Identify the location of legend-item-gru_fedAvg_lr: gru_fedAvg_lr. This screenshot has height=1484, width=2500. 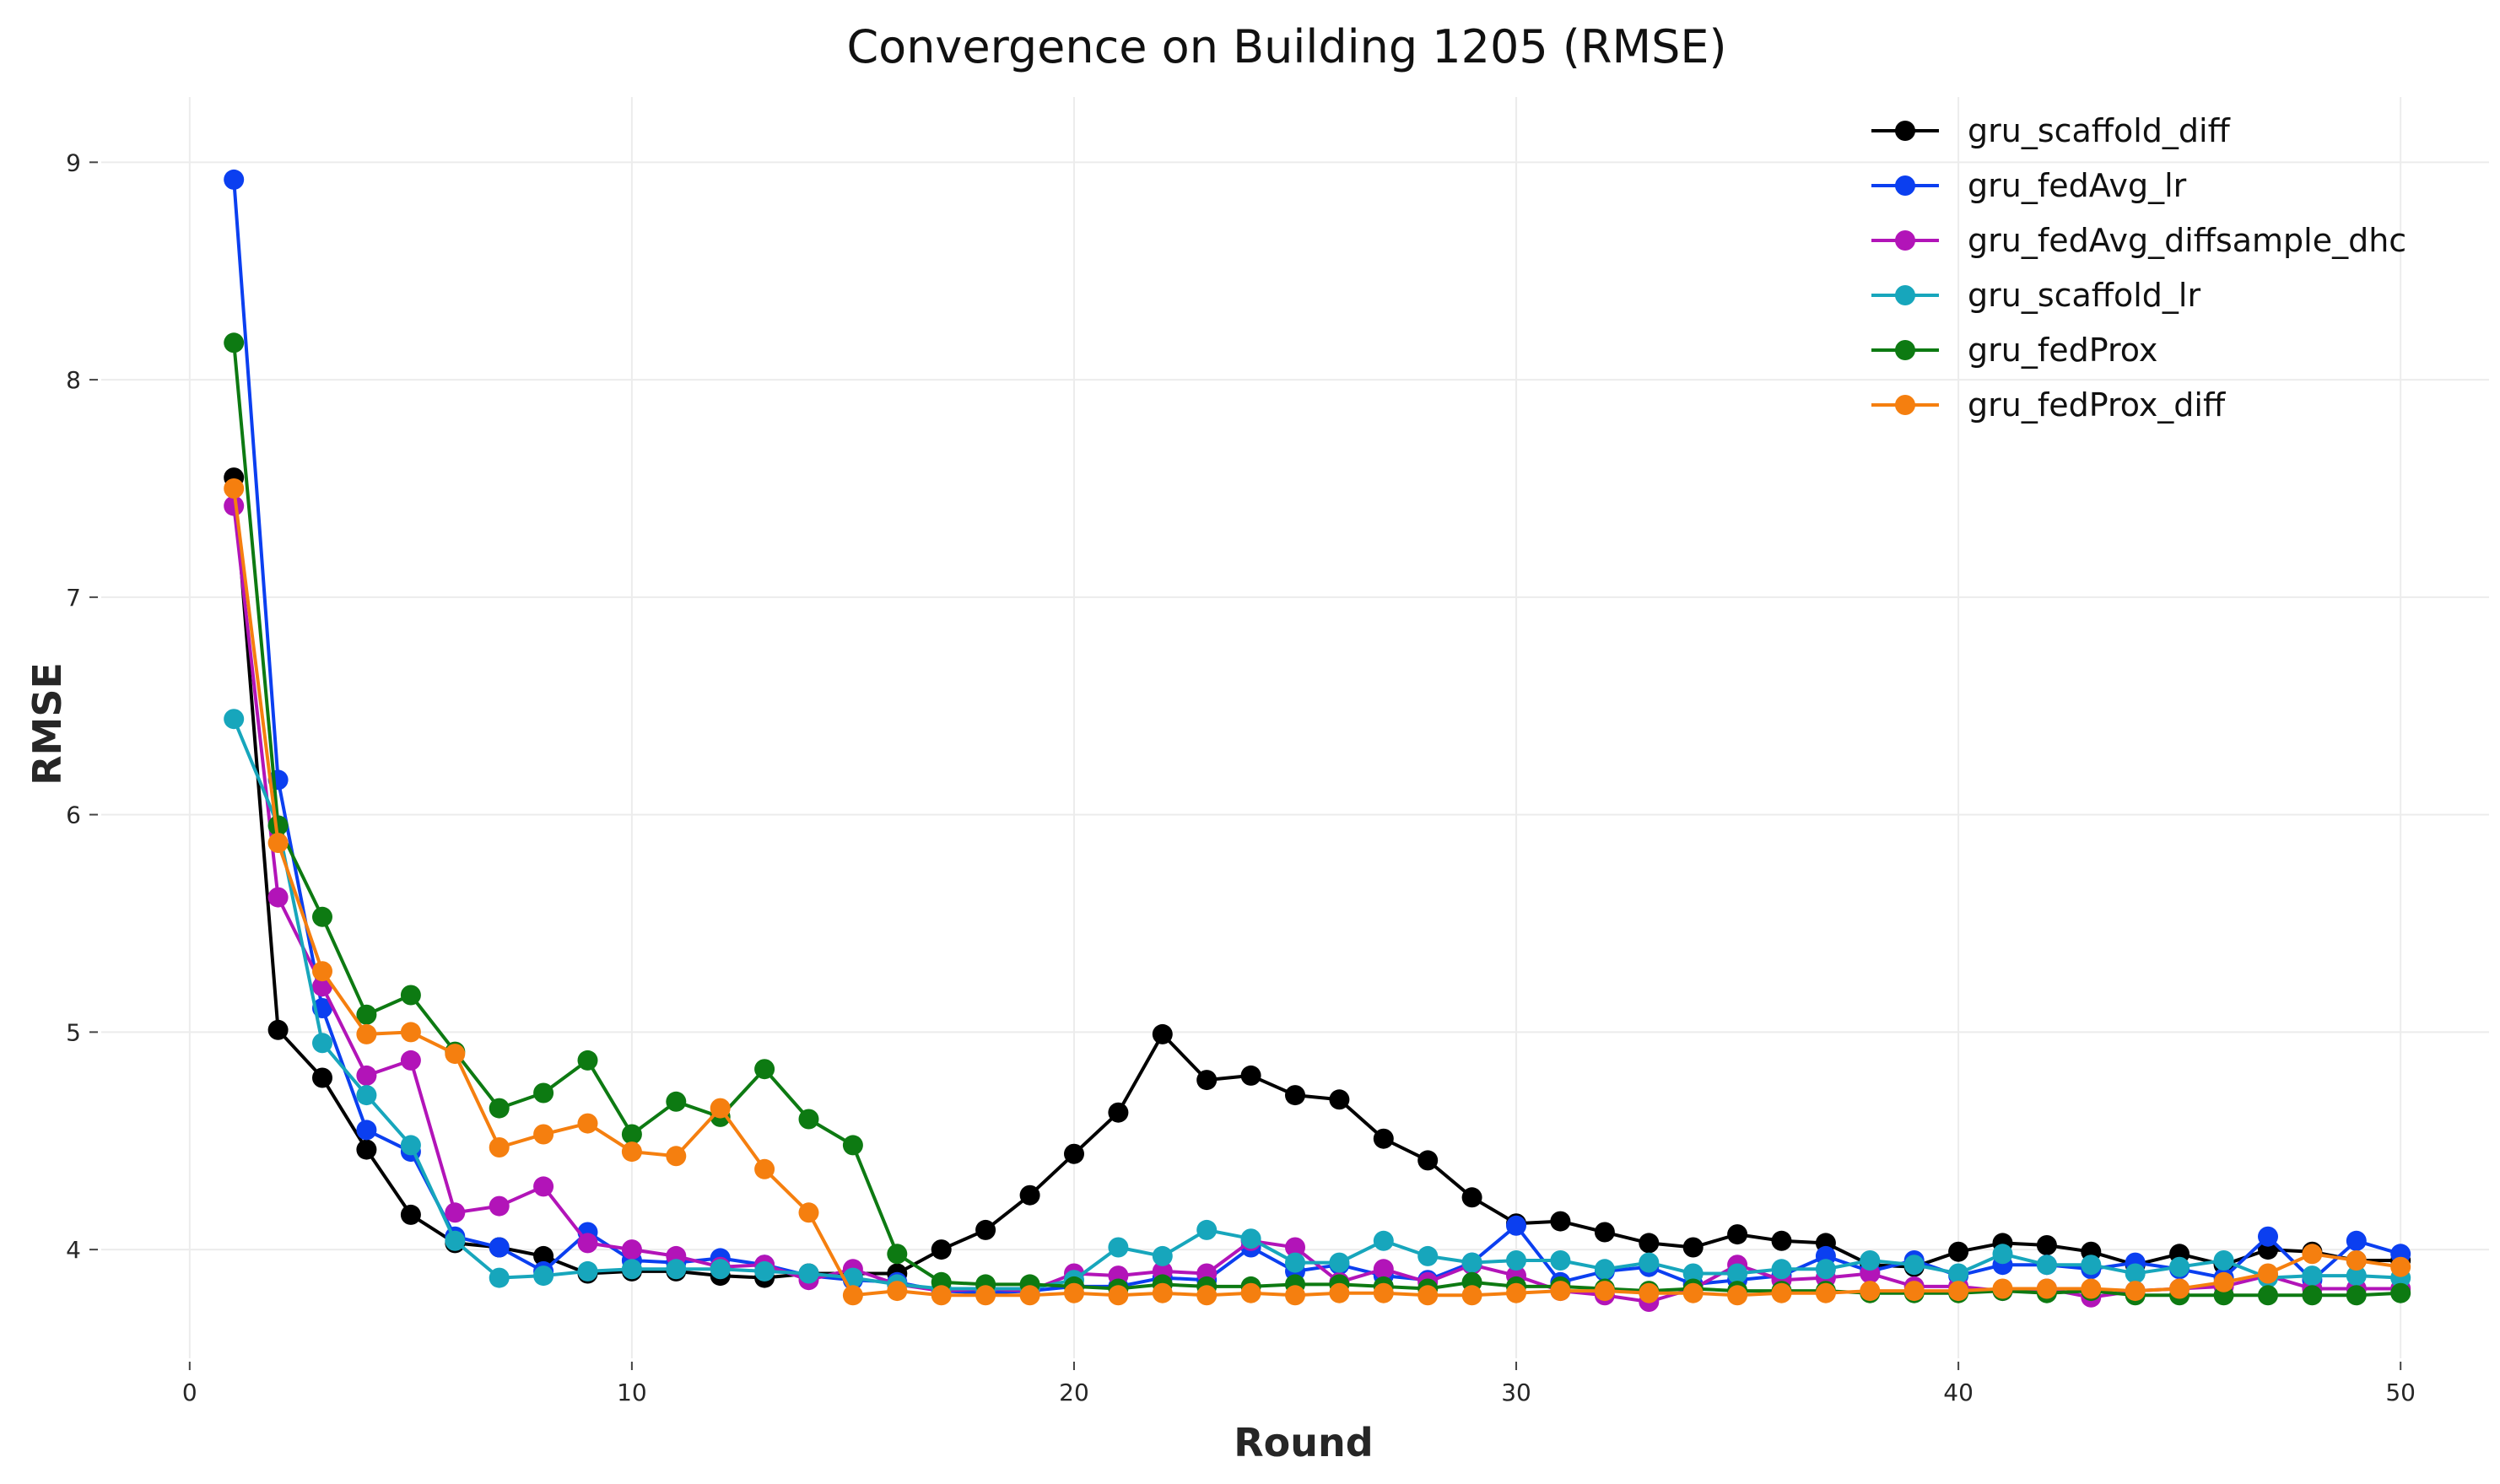
(2029, 185).